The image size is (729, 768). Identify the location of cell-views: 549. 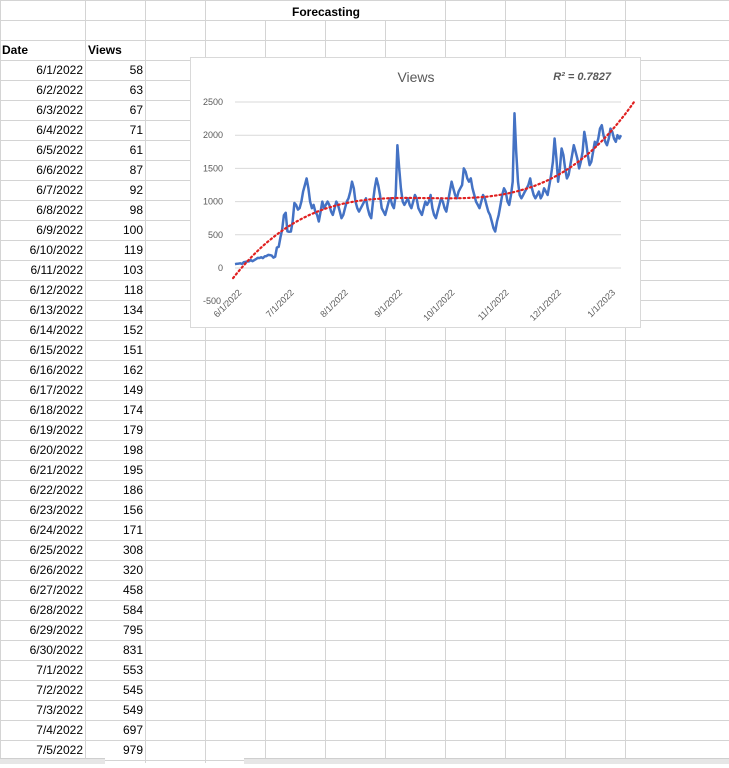
(132, 710).